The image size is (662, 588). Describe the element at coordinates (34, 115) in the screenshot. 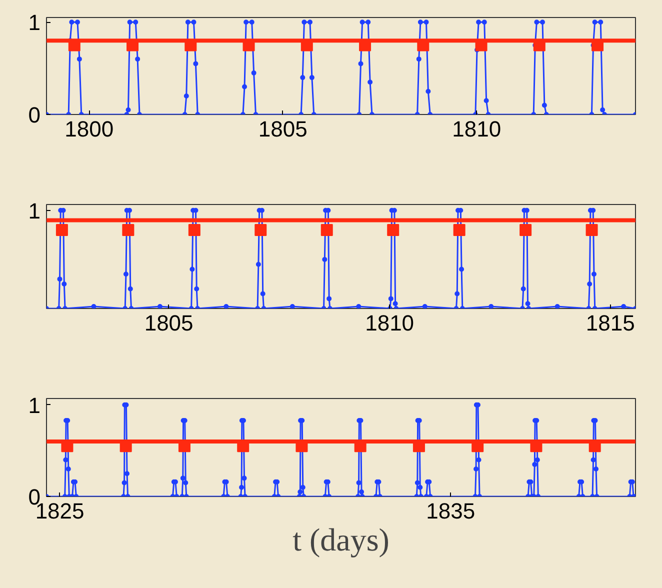

I see `y-tick-label: 0` at that location.